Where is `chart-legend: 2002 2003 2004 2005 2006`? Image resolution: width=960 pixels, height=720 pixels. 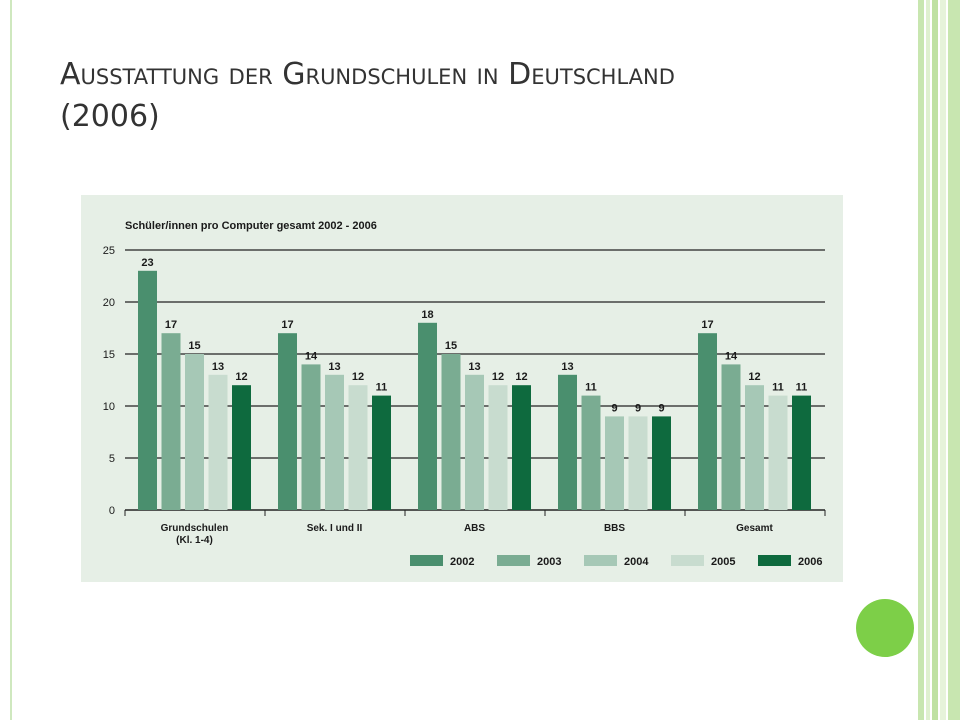 chart-legend: 2002 2003 2004 2005 2006 is located at coordinates (616, 561).